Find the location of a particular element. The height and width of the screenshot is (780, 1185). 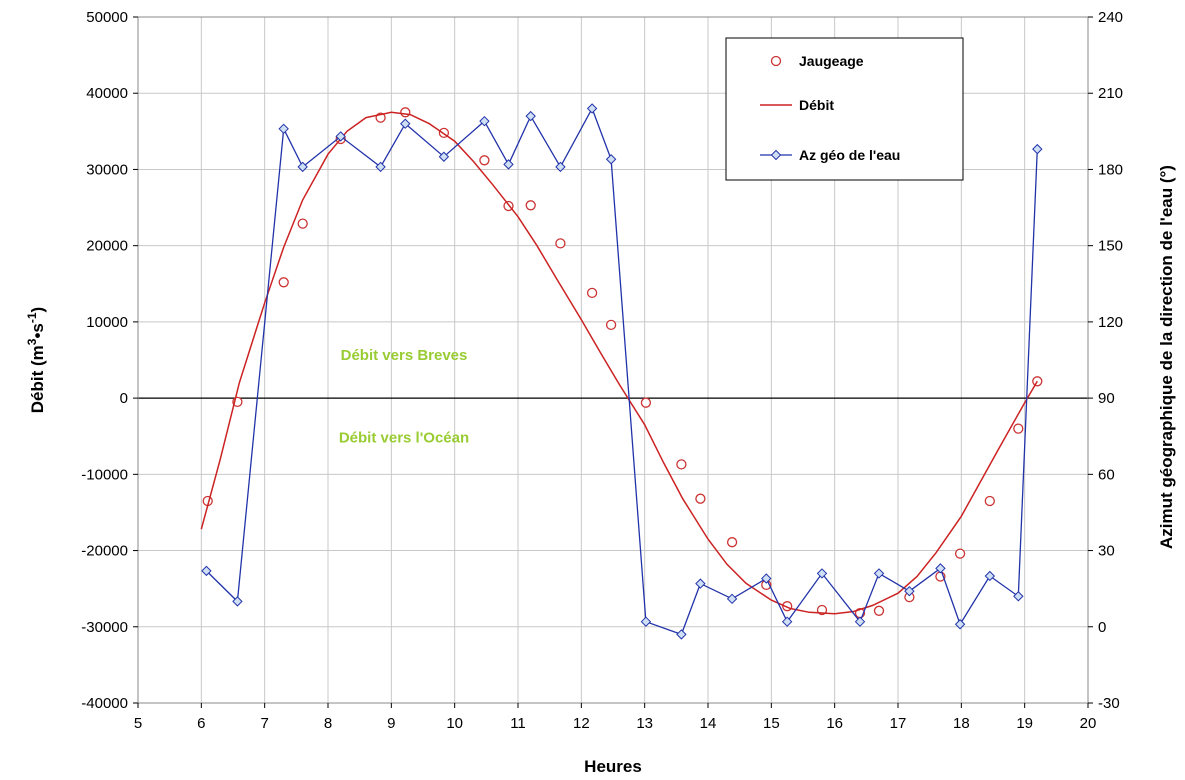

annotations: Débit vers Breves Débit vers l'Océan is located at coordinates (404, 396).